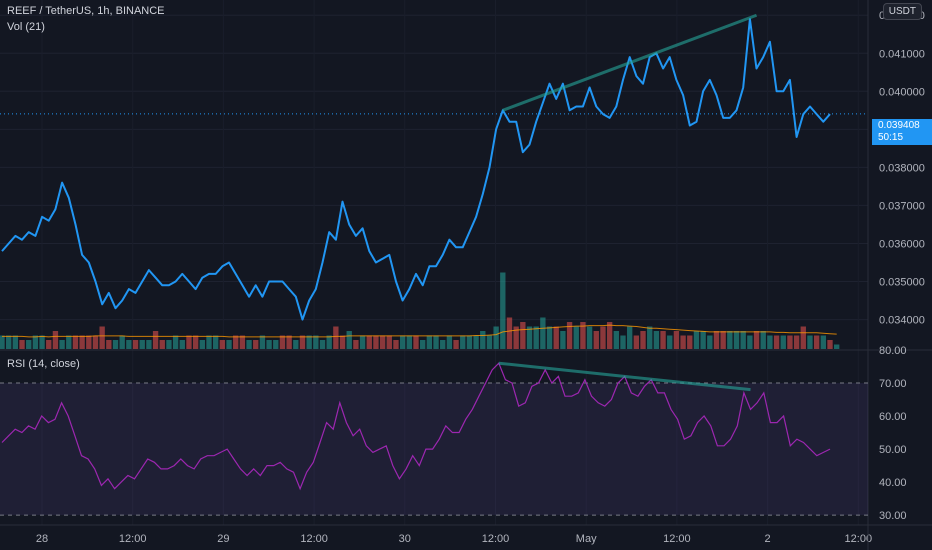 The image size is (932, 550). What do you see at coordinates (899, 125) in the screenshot?
I see `last-price-value: 0.039408` at bounding box center [899, 125].